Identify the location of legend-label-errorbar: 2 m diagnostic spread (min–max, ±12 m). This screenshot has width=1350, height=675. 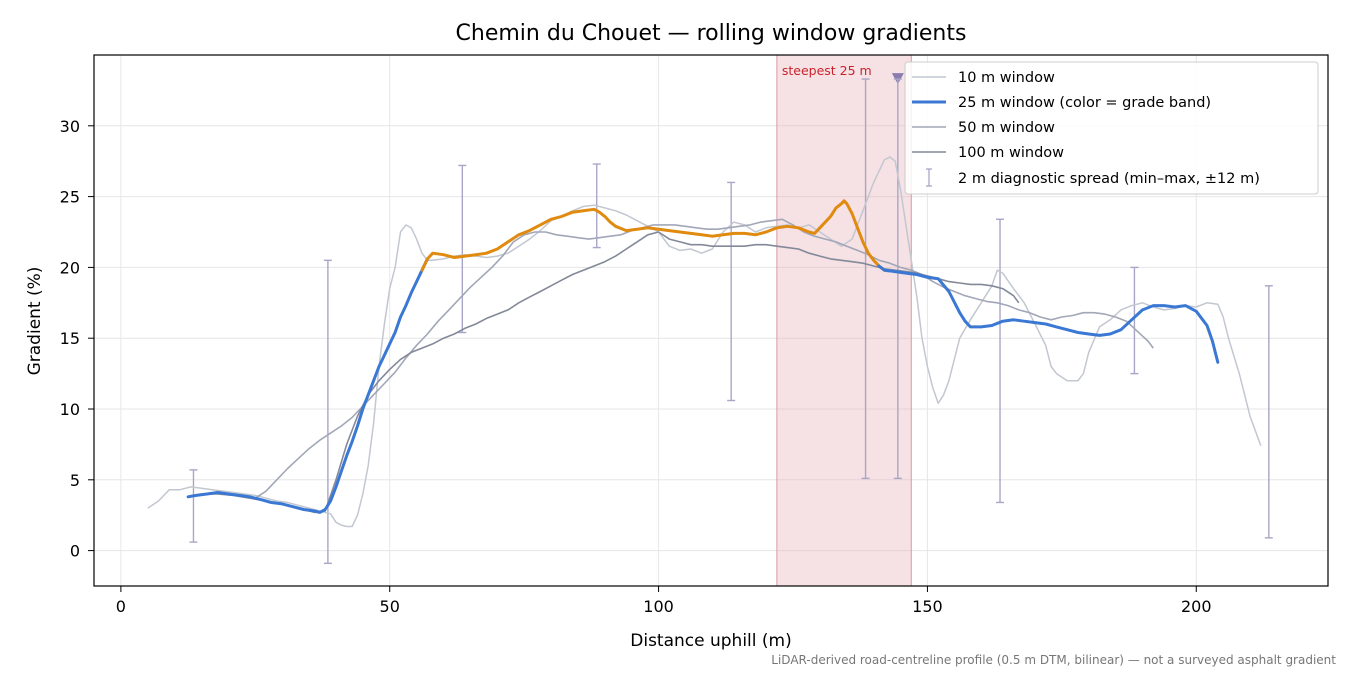
(1109, 179).